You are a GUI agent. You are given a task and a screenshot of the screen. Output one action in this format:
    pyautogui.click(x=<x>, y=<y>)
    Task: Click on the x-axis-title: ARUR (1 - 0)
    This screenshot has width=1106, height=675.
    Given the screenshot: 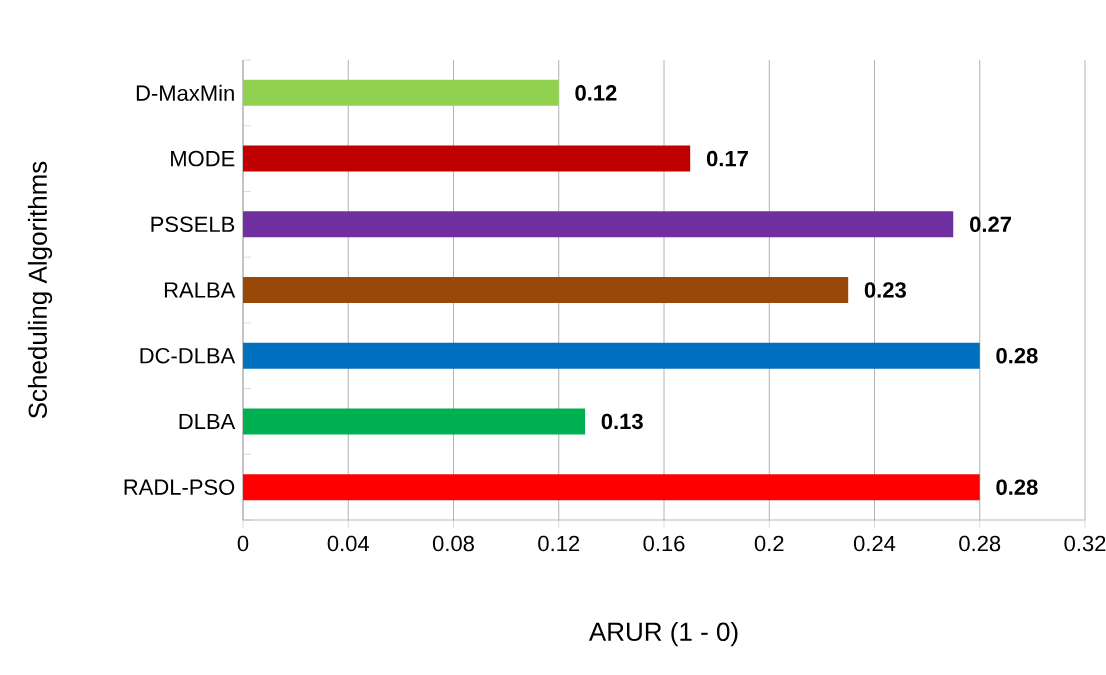 What is the action you would take?
    pyautogui.click(x=663, y=634)
    